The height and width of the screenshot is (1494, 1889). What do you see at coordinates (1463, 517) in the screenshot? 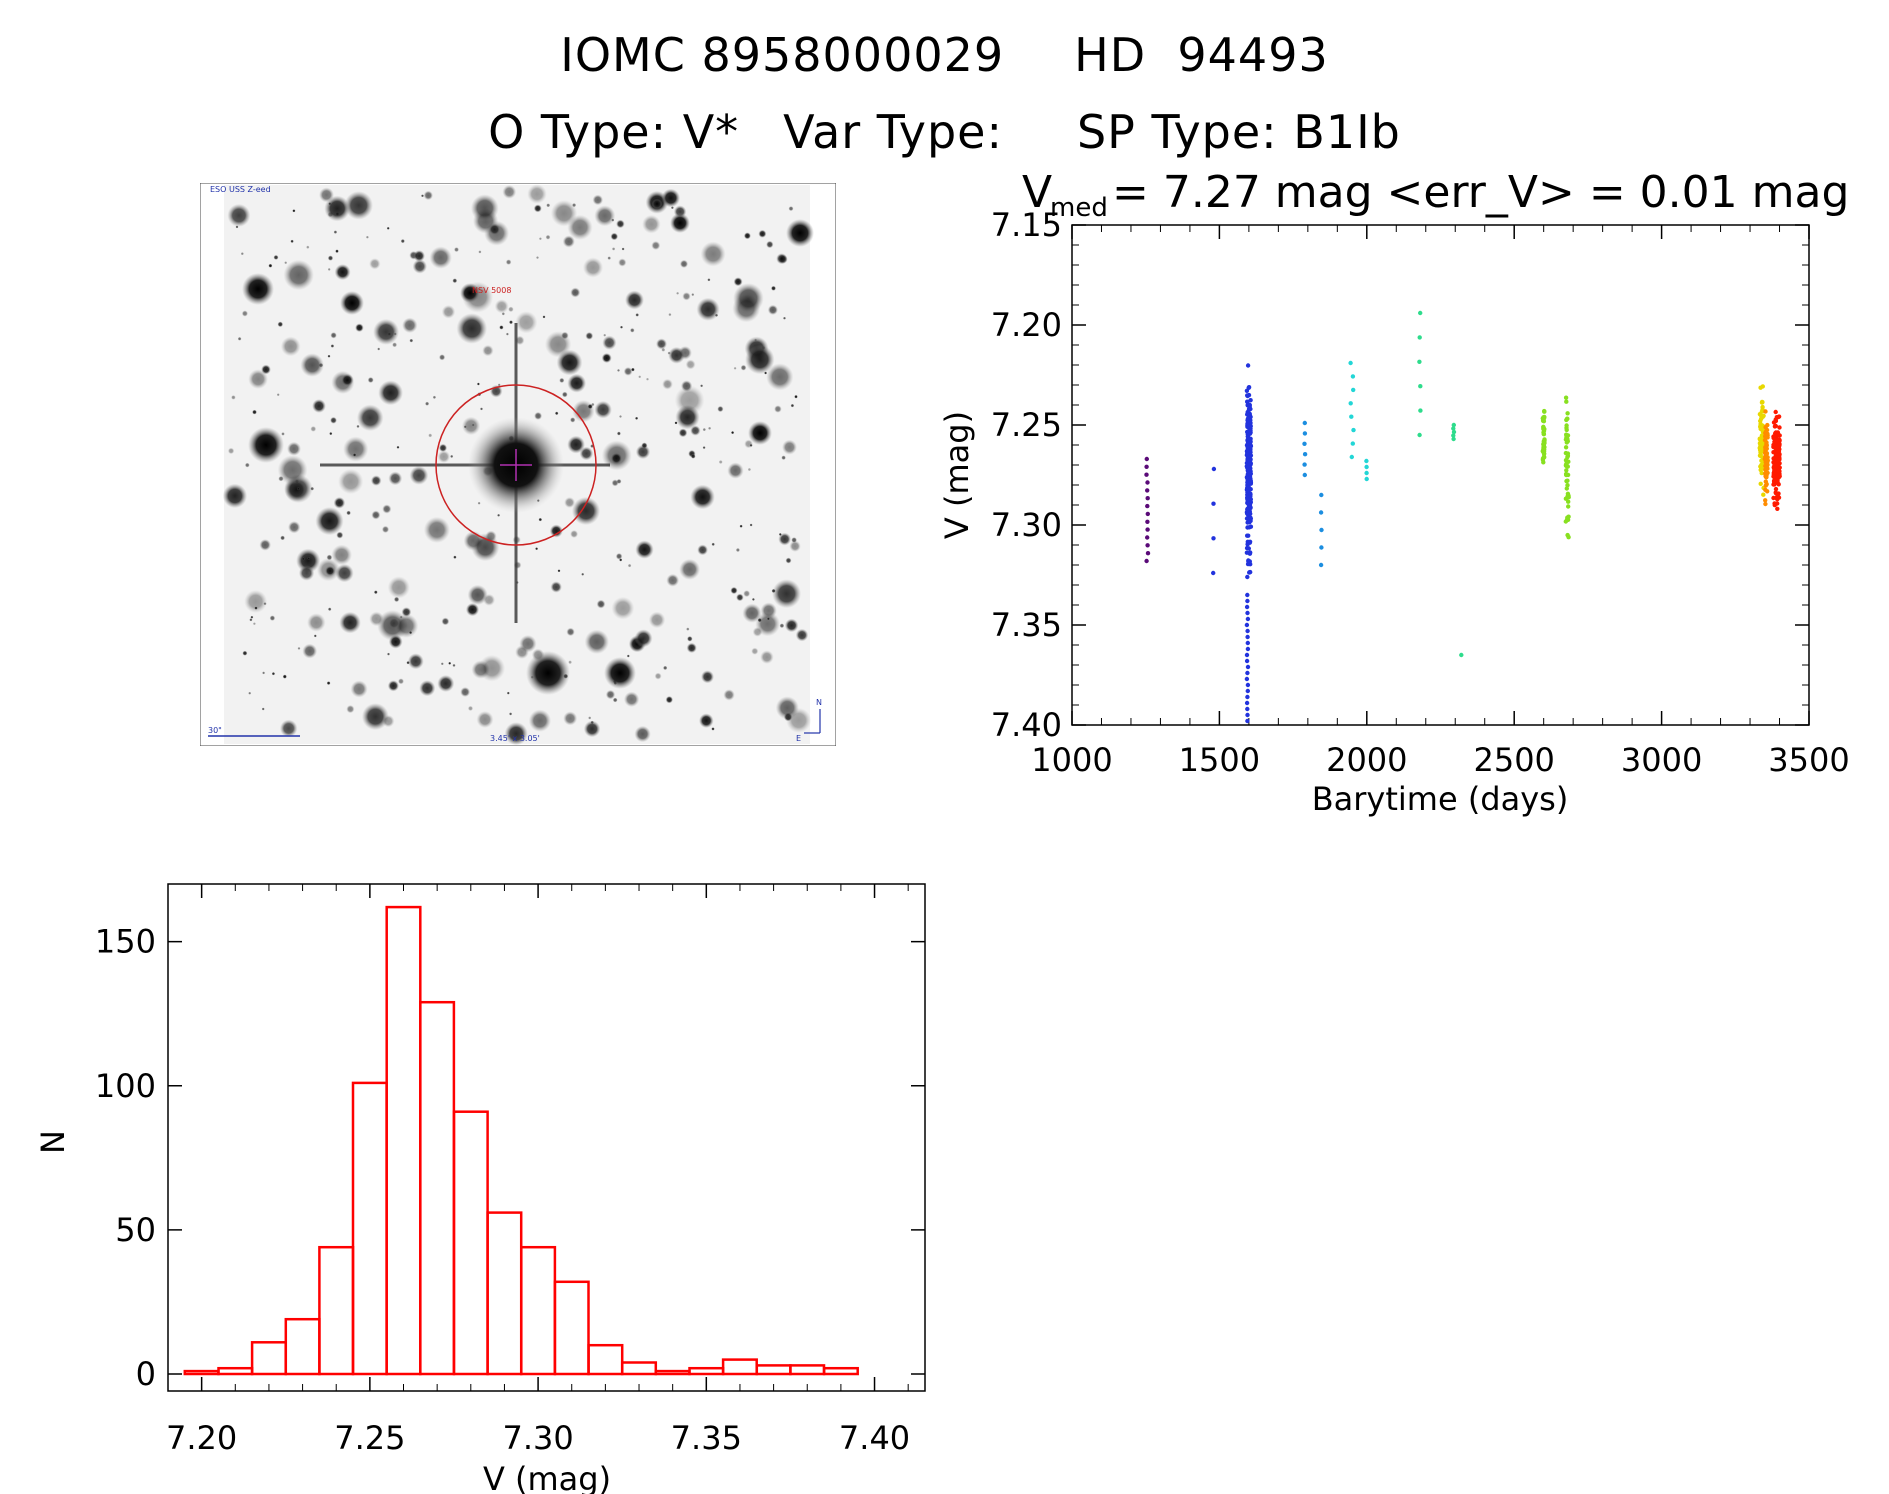
I see `lc-data-points` at bounding box center [1463, 517].